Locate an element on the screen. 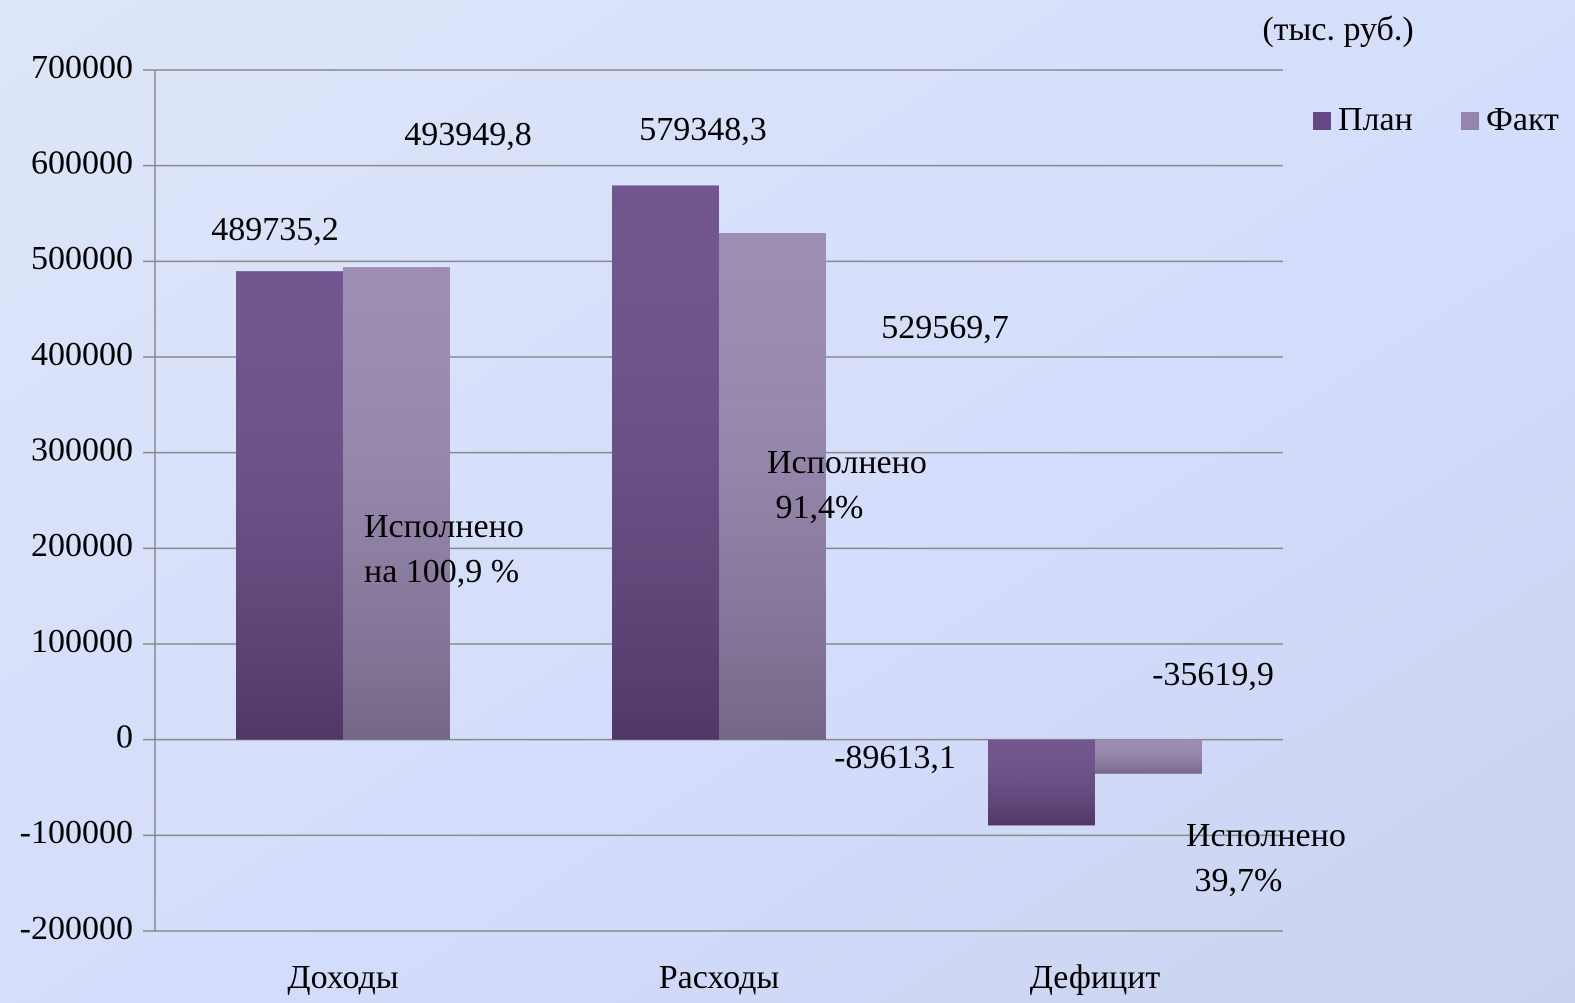  y-tick-label: 100000 is located at coordinates (82, 641).